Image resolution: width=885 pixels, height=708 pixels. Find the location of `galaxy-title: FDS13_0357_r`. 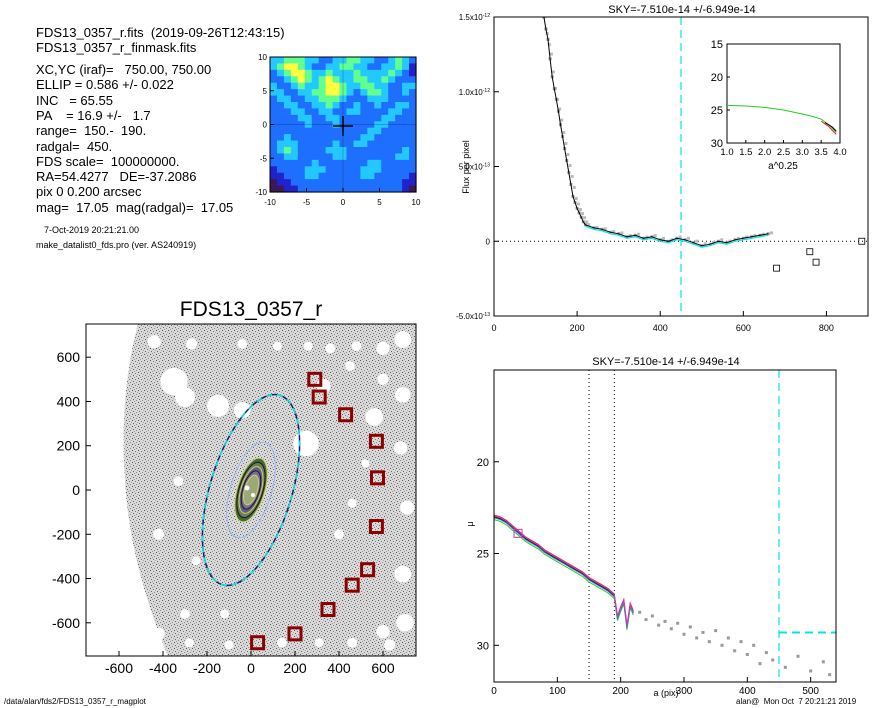

galaxy-title: FDS13_0357_r is located at coordinates (251, 309).